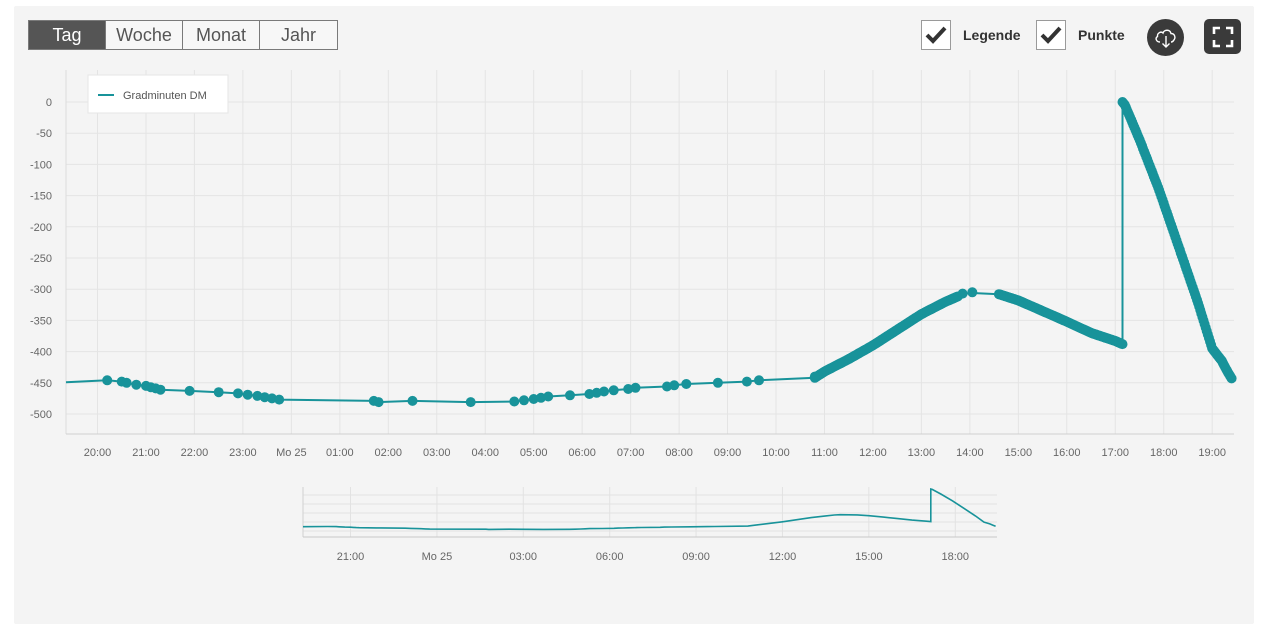 Image resolution: width=1280 pixels, height=631 pixels. I want to click on fullscreen-icon, so click(1222, 36).